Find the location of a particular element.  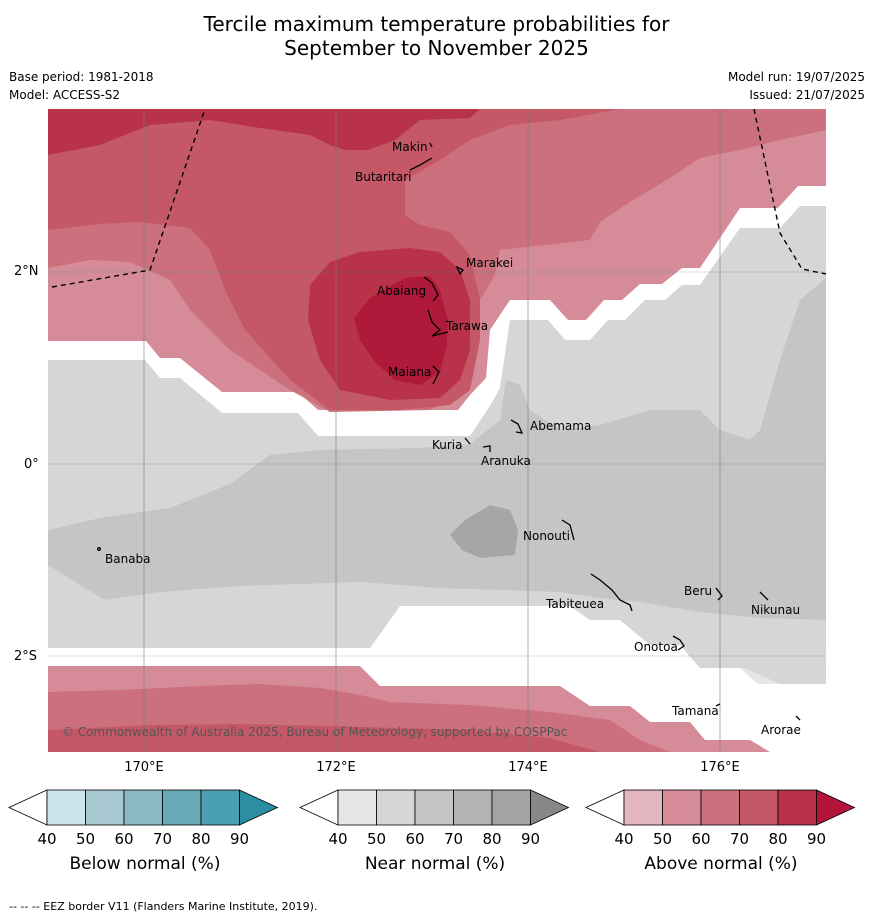

title-line-2: September to November 2025 is located at coordinates (436, 48).